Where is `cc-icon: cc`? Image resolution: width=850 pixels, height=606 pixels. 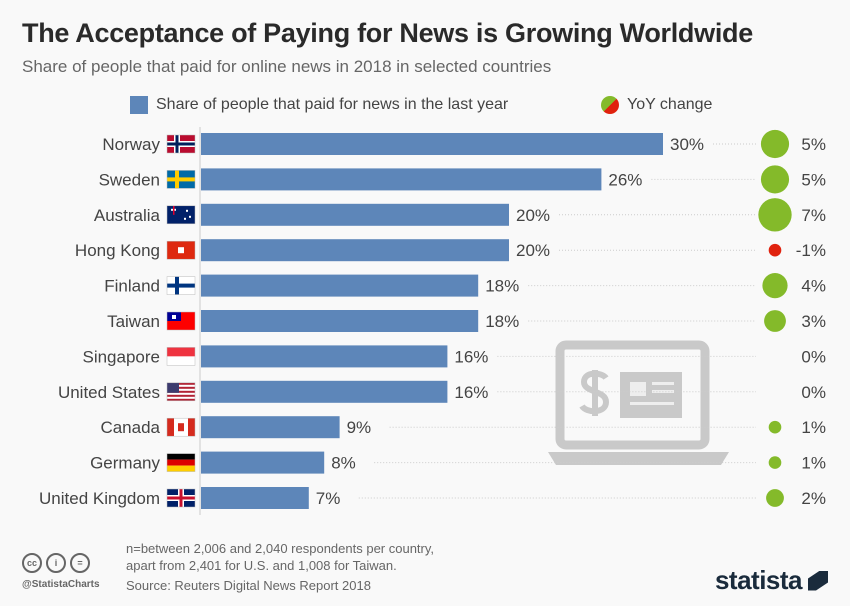
cc-icon: cc is located at coordinates (32, 563).